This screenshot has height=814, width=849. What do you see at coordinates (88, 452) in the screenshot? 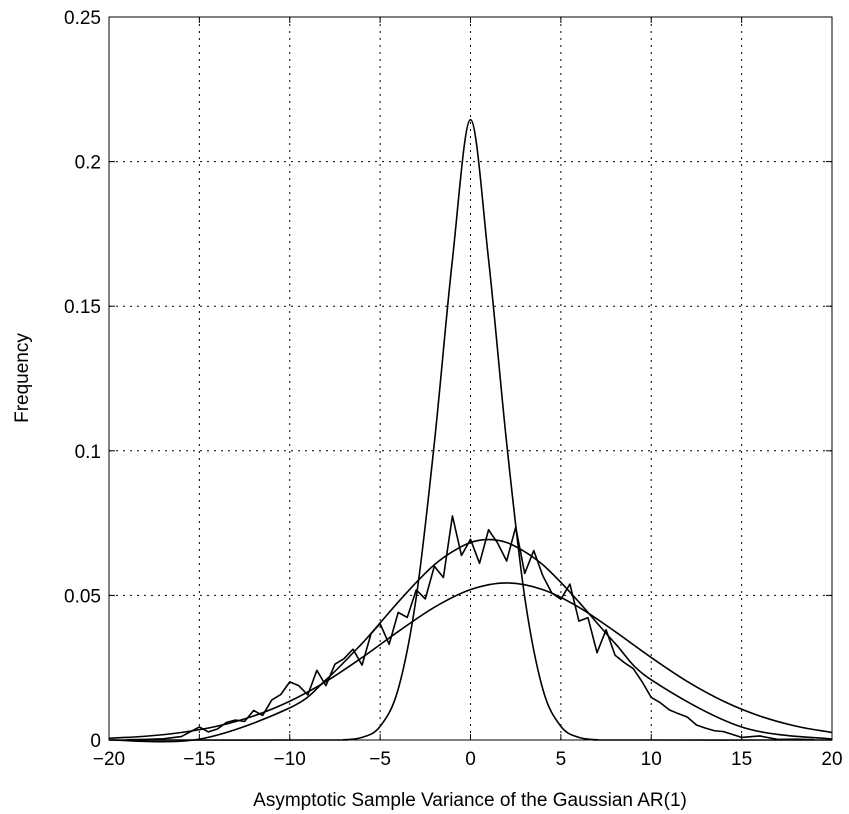
I see `y-tick-label: 0.1` at bounding box center [88, 452].